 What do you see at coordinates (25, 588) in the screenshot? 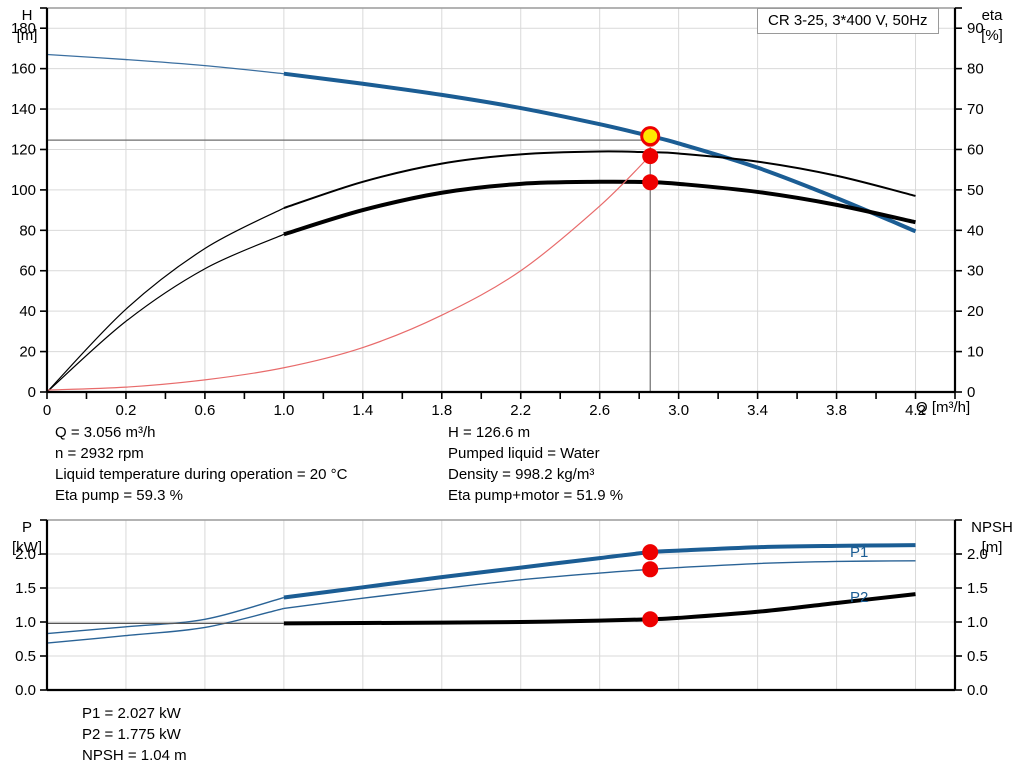
I see `left-axis-tick-label: 1.5` at bounding box center [25, 588].